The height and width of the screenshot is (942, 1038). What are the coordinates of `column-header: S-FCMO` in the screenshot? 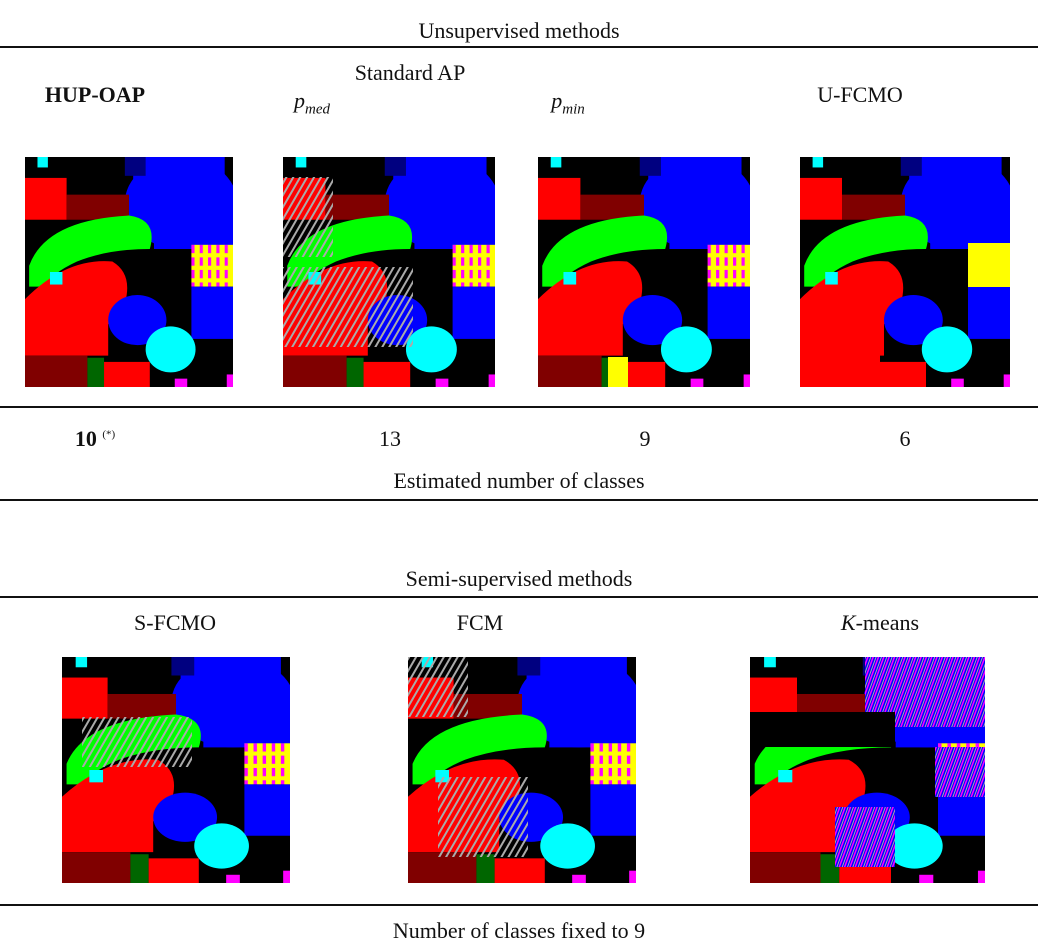 It's located at (175, 622).